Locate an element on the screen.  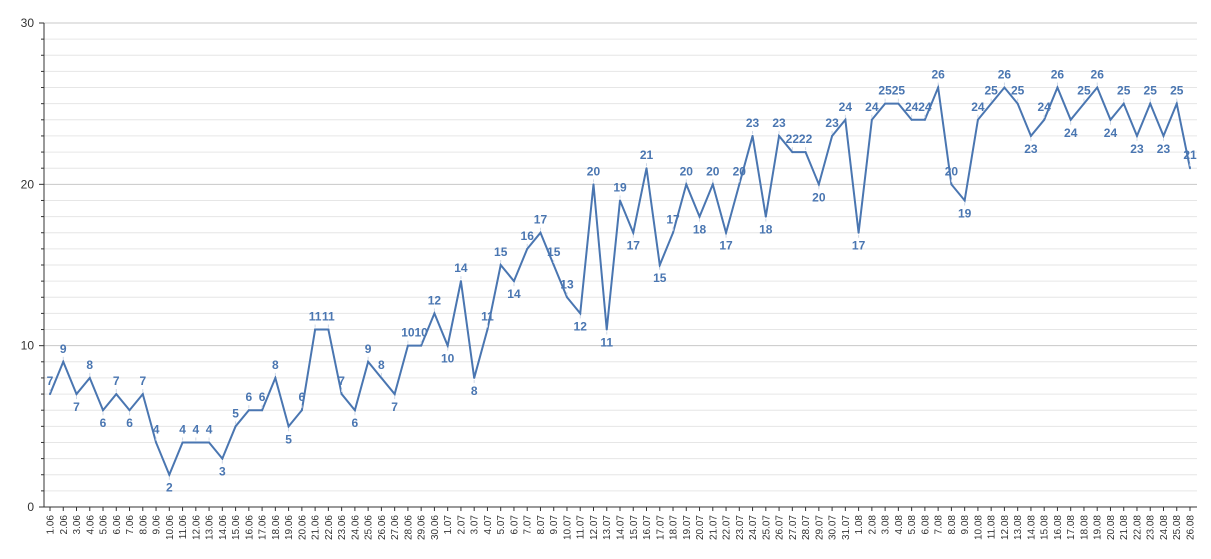
x-tick-label: 10.07 is located at coordinates (567, 527).